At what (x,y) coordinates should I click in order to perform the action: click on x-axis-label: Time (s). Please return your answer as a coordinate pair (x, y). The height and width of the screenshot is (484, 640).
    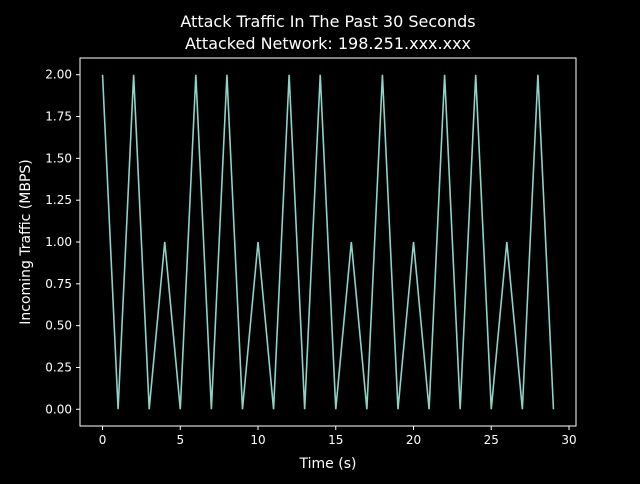
    Looking at the image, I should click on (328, 464).